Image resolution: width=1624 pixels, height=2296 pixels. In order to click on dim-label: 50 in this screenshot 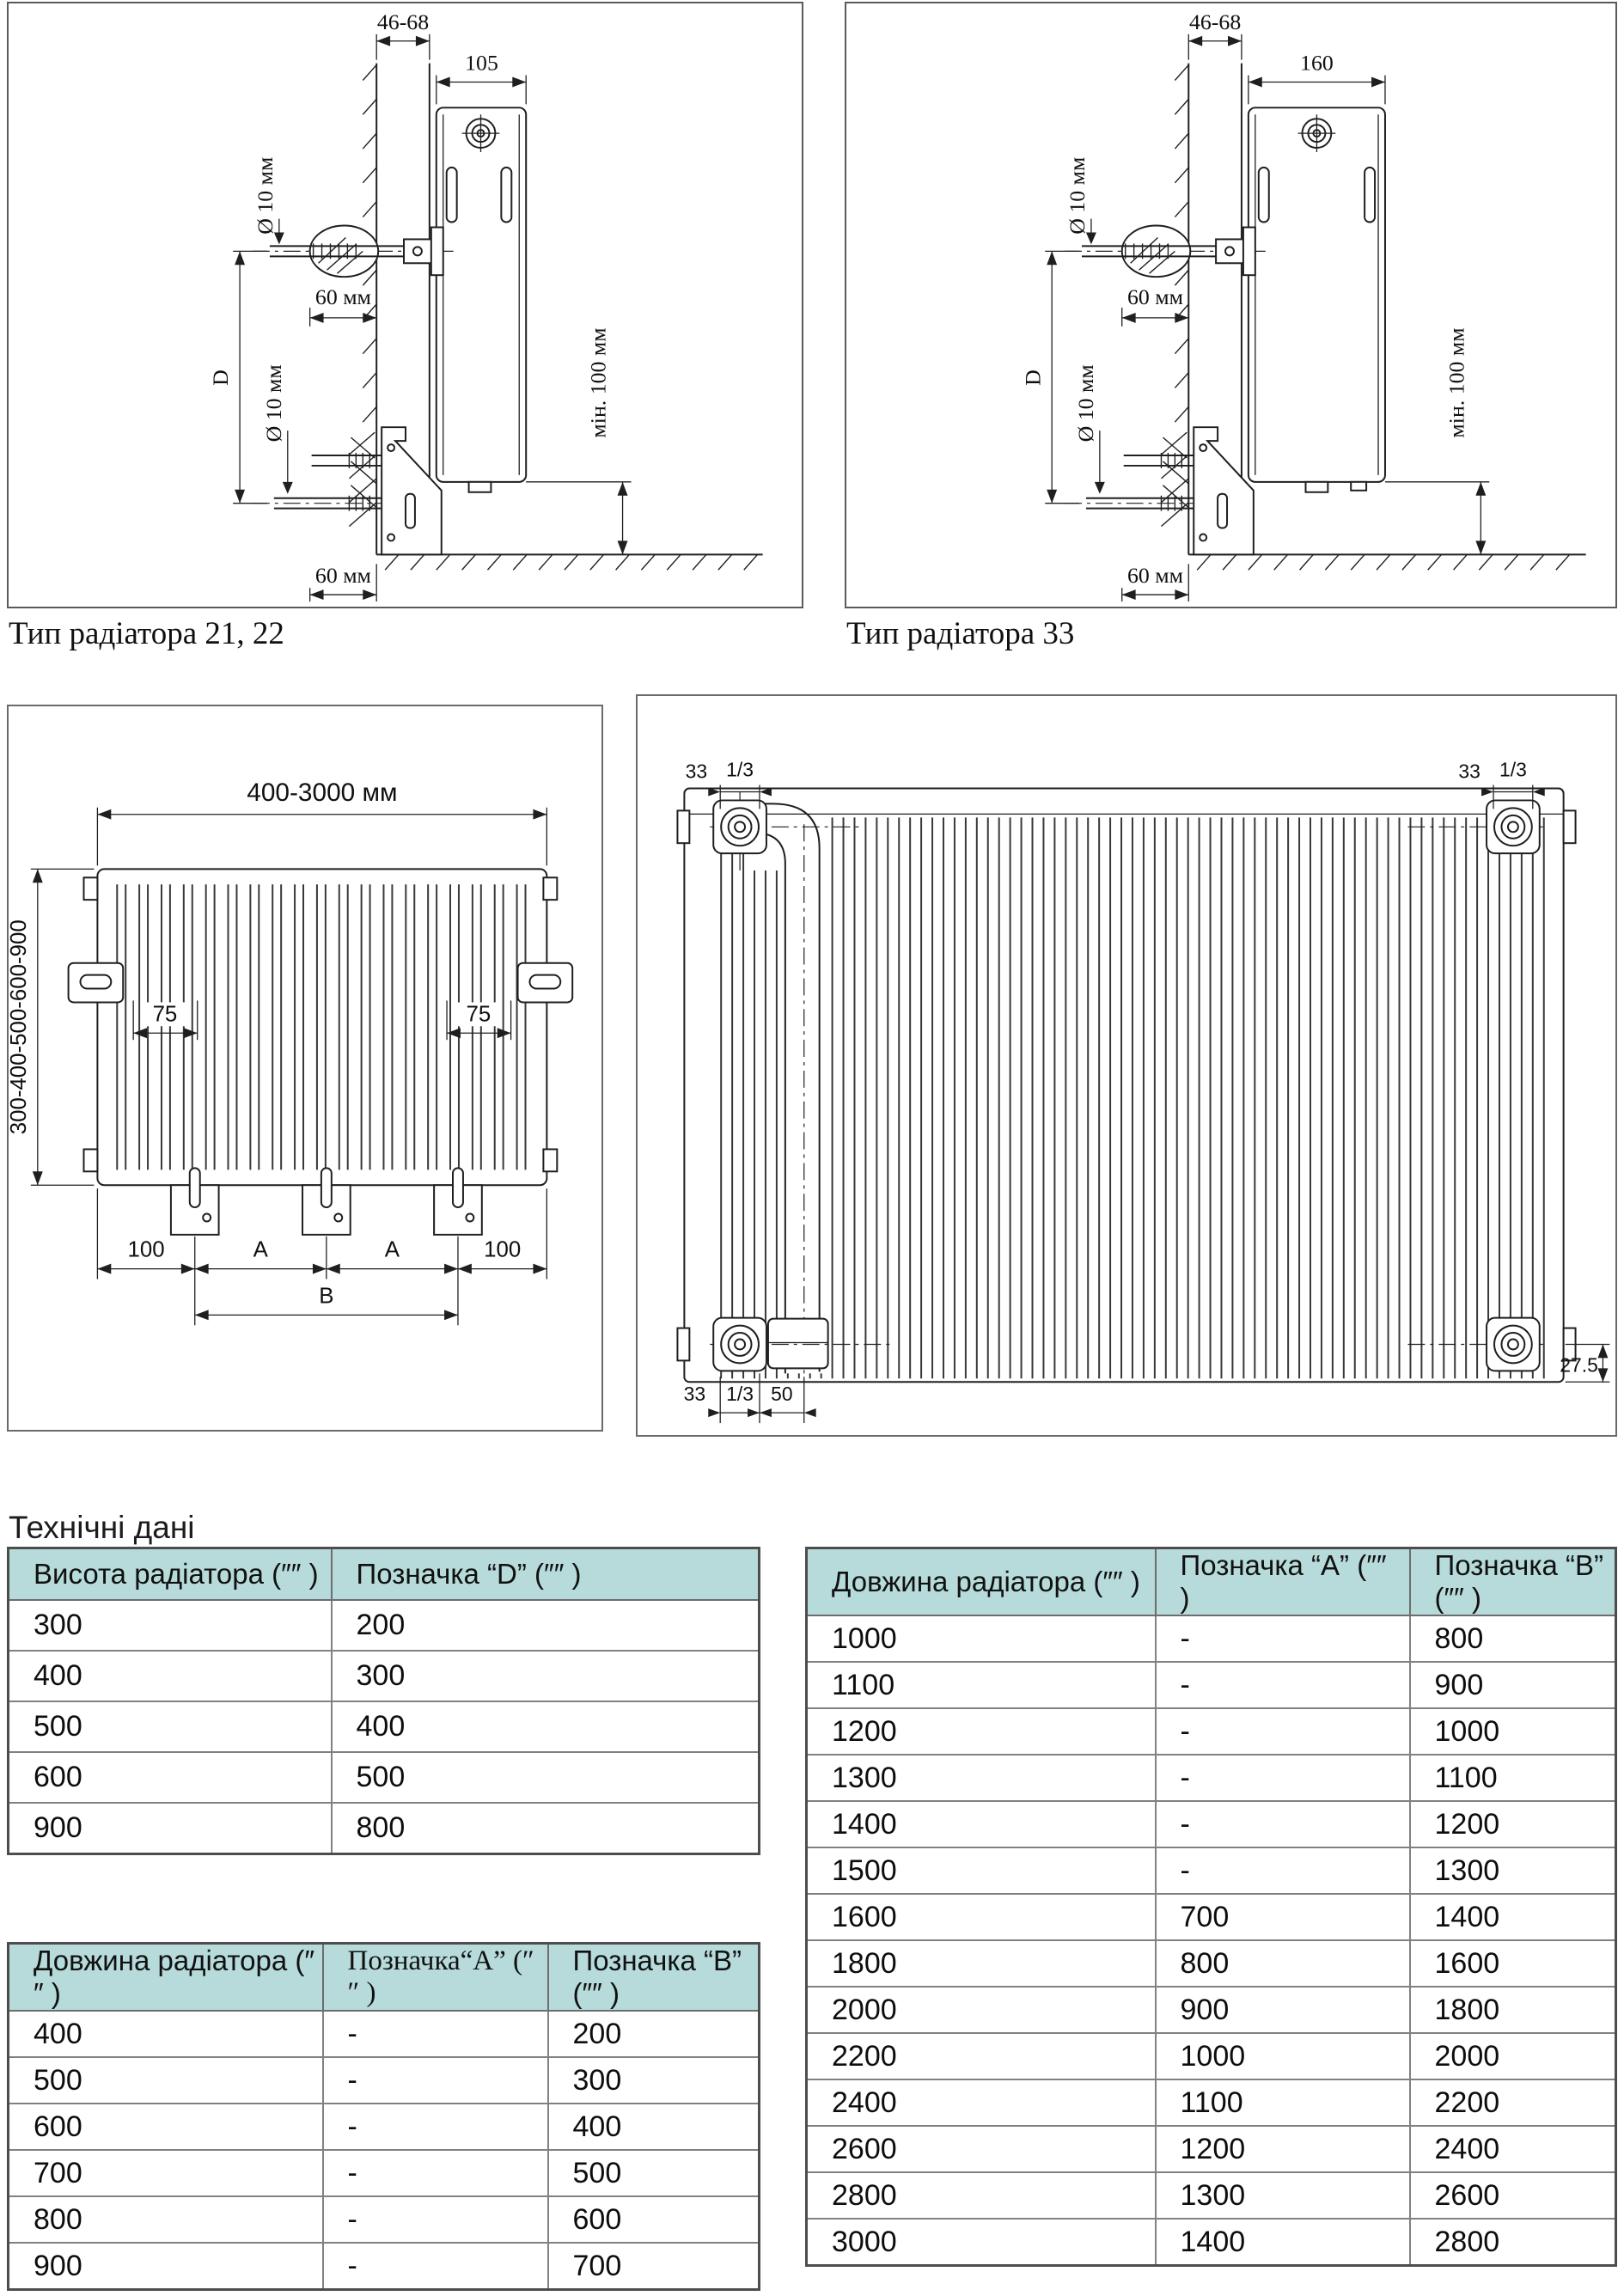, I will do `click(781, 1394)`.